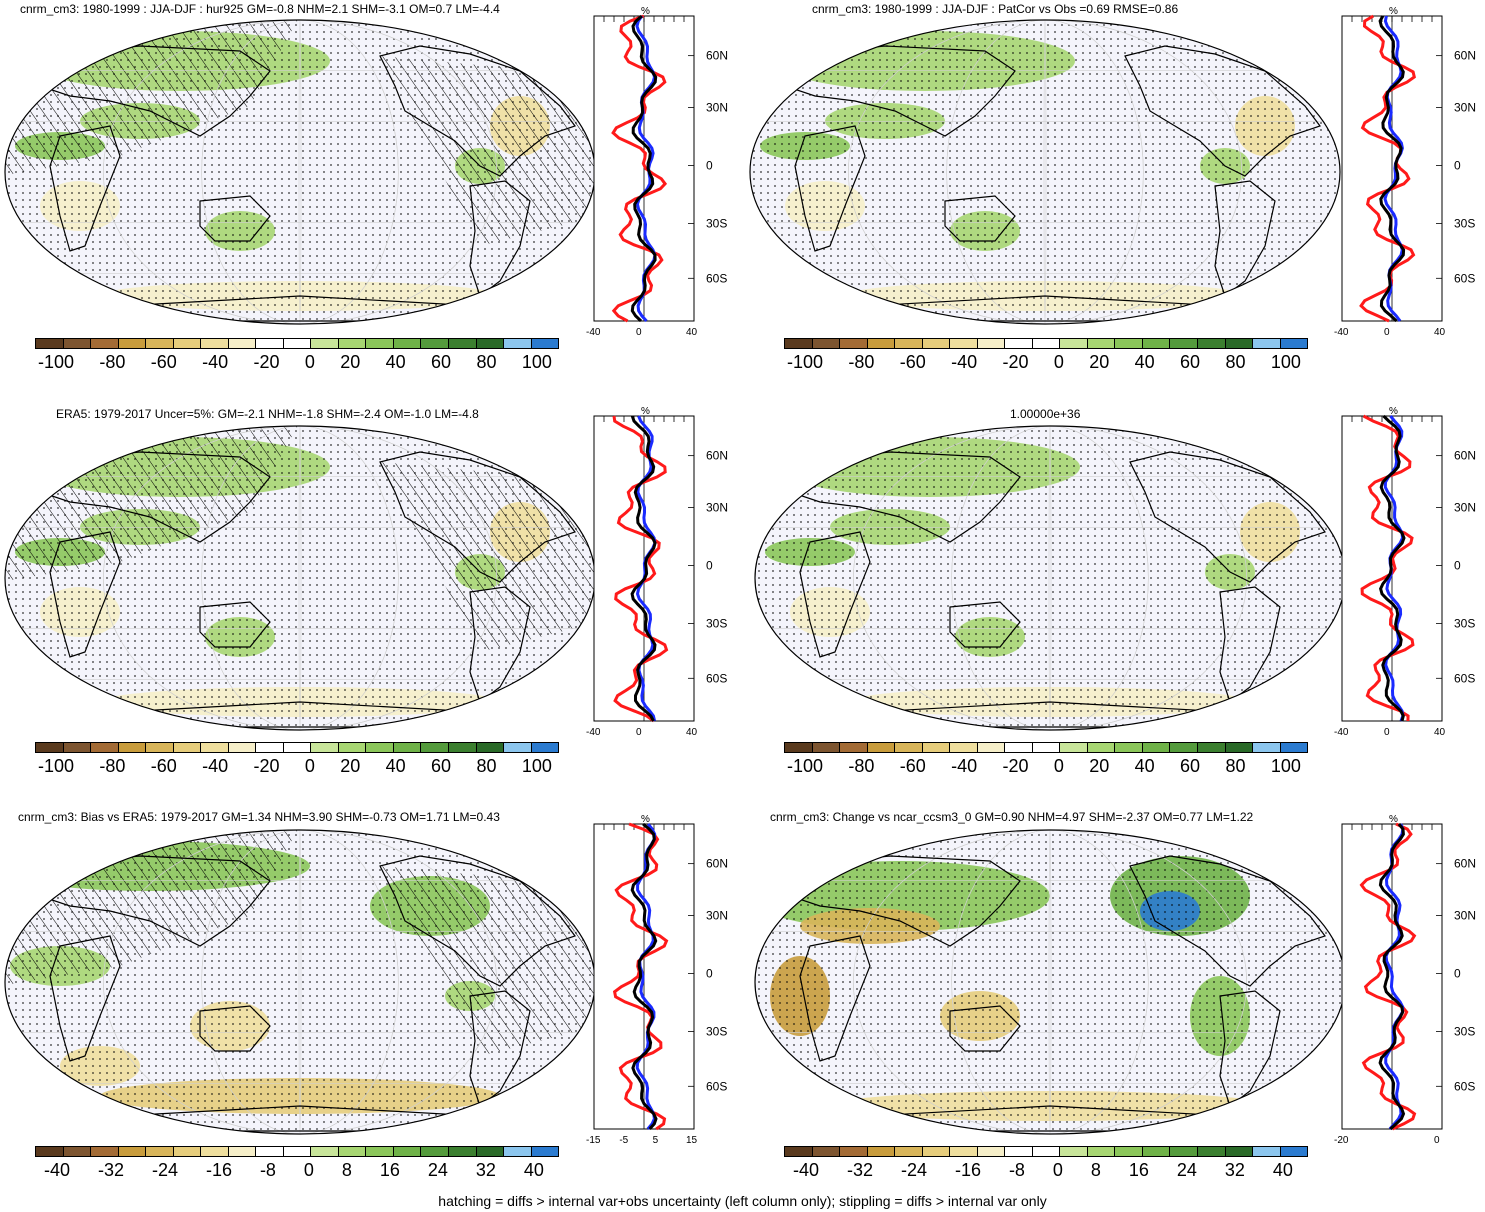 The image size is (1485, 1212). I want to click on map-field, so click(1050, 982).